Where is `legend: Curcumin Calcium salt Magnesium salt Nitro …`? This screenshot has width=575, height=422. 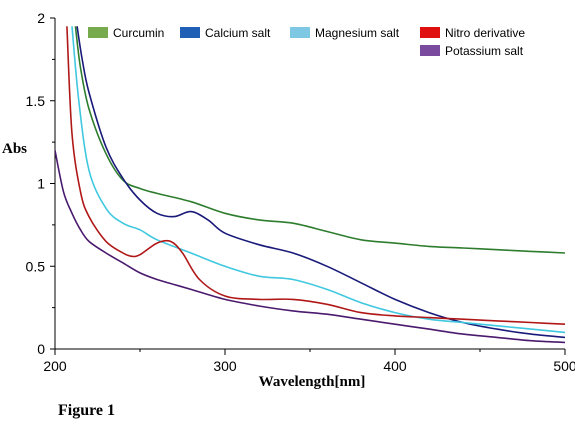 legend: Curcumin Calcium salt Magnesium salt Nitro … is located at coordinates (306, 42).